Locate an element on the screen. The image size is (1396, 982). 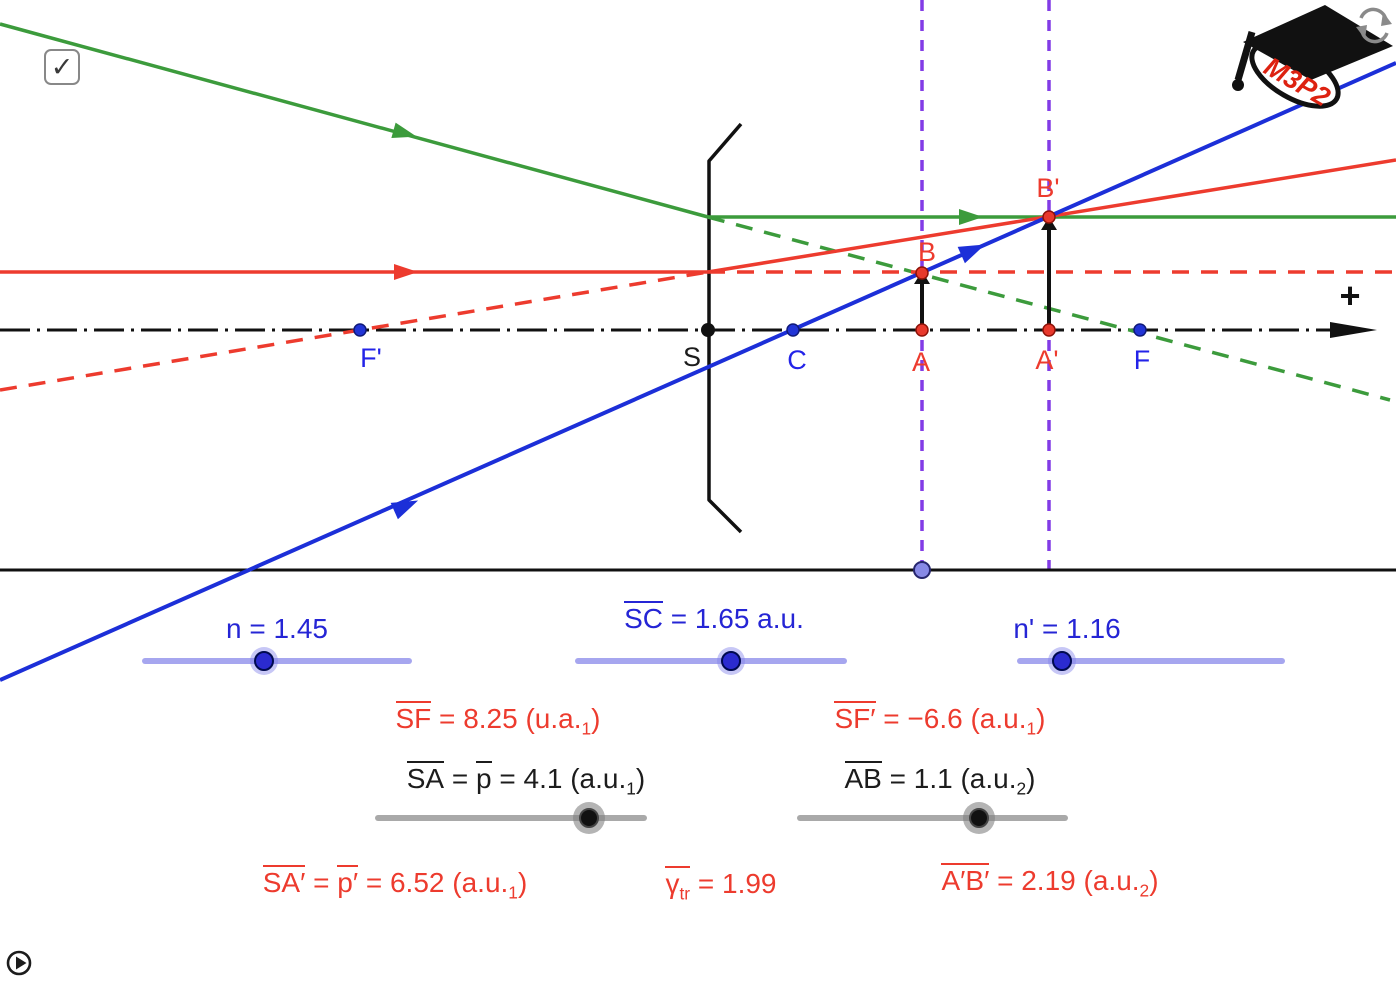
slider-n-knob is located at coordinates (264, 661).